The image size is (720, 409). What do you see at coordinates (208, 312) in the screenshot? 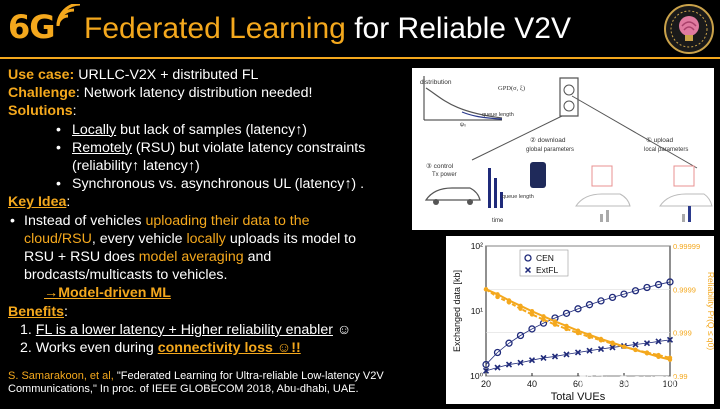
I see `benefits-line: Benefits:` at bounding box center [208, 312].